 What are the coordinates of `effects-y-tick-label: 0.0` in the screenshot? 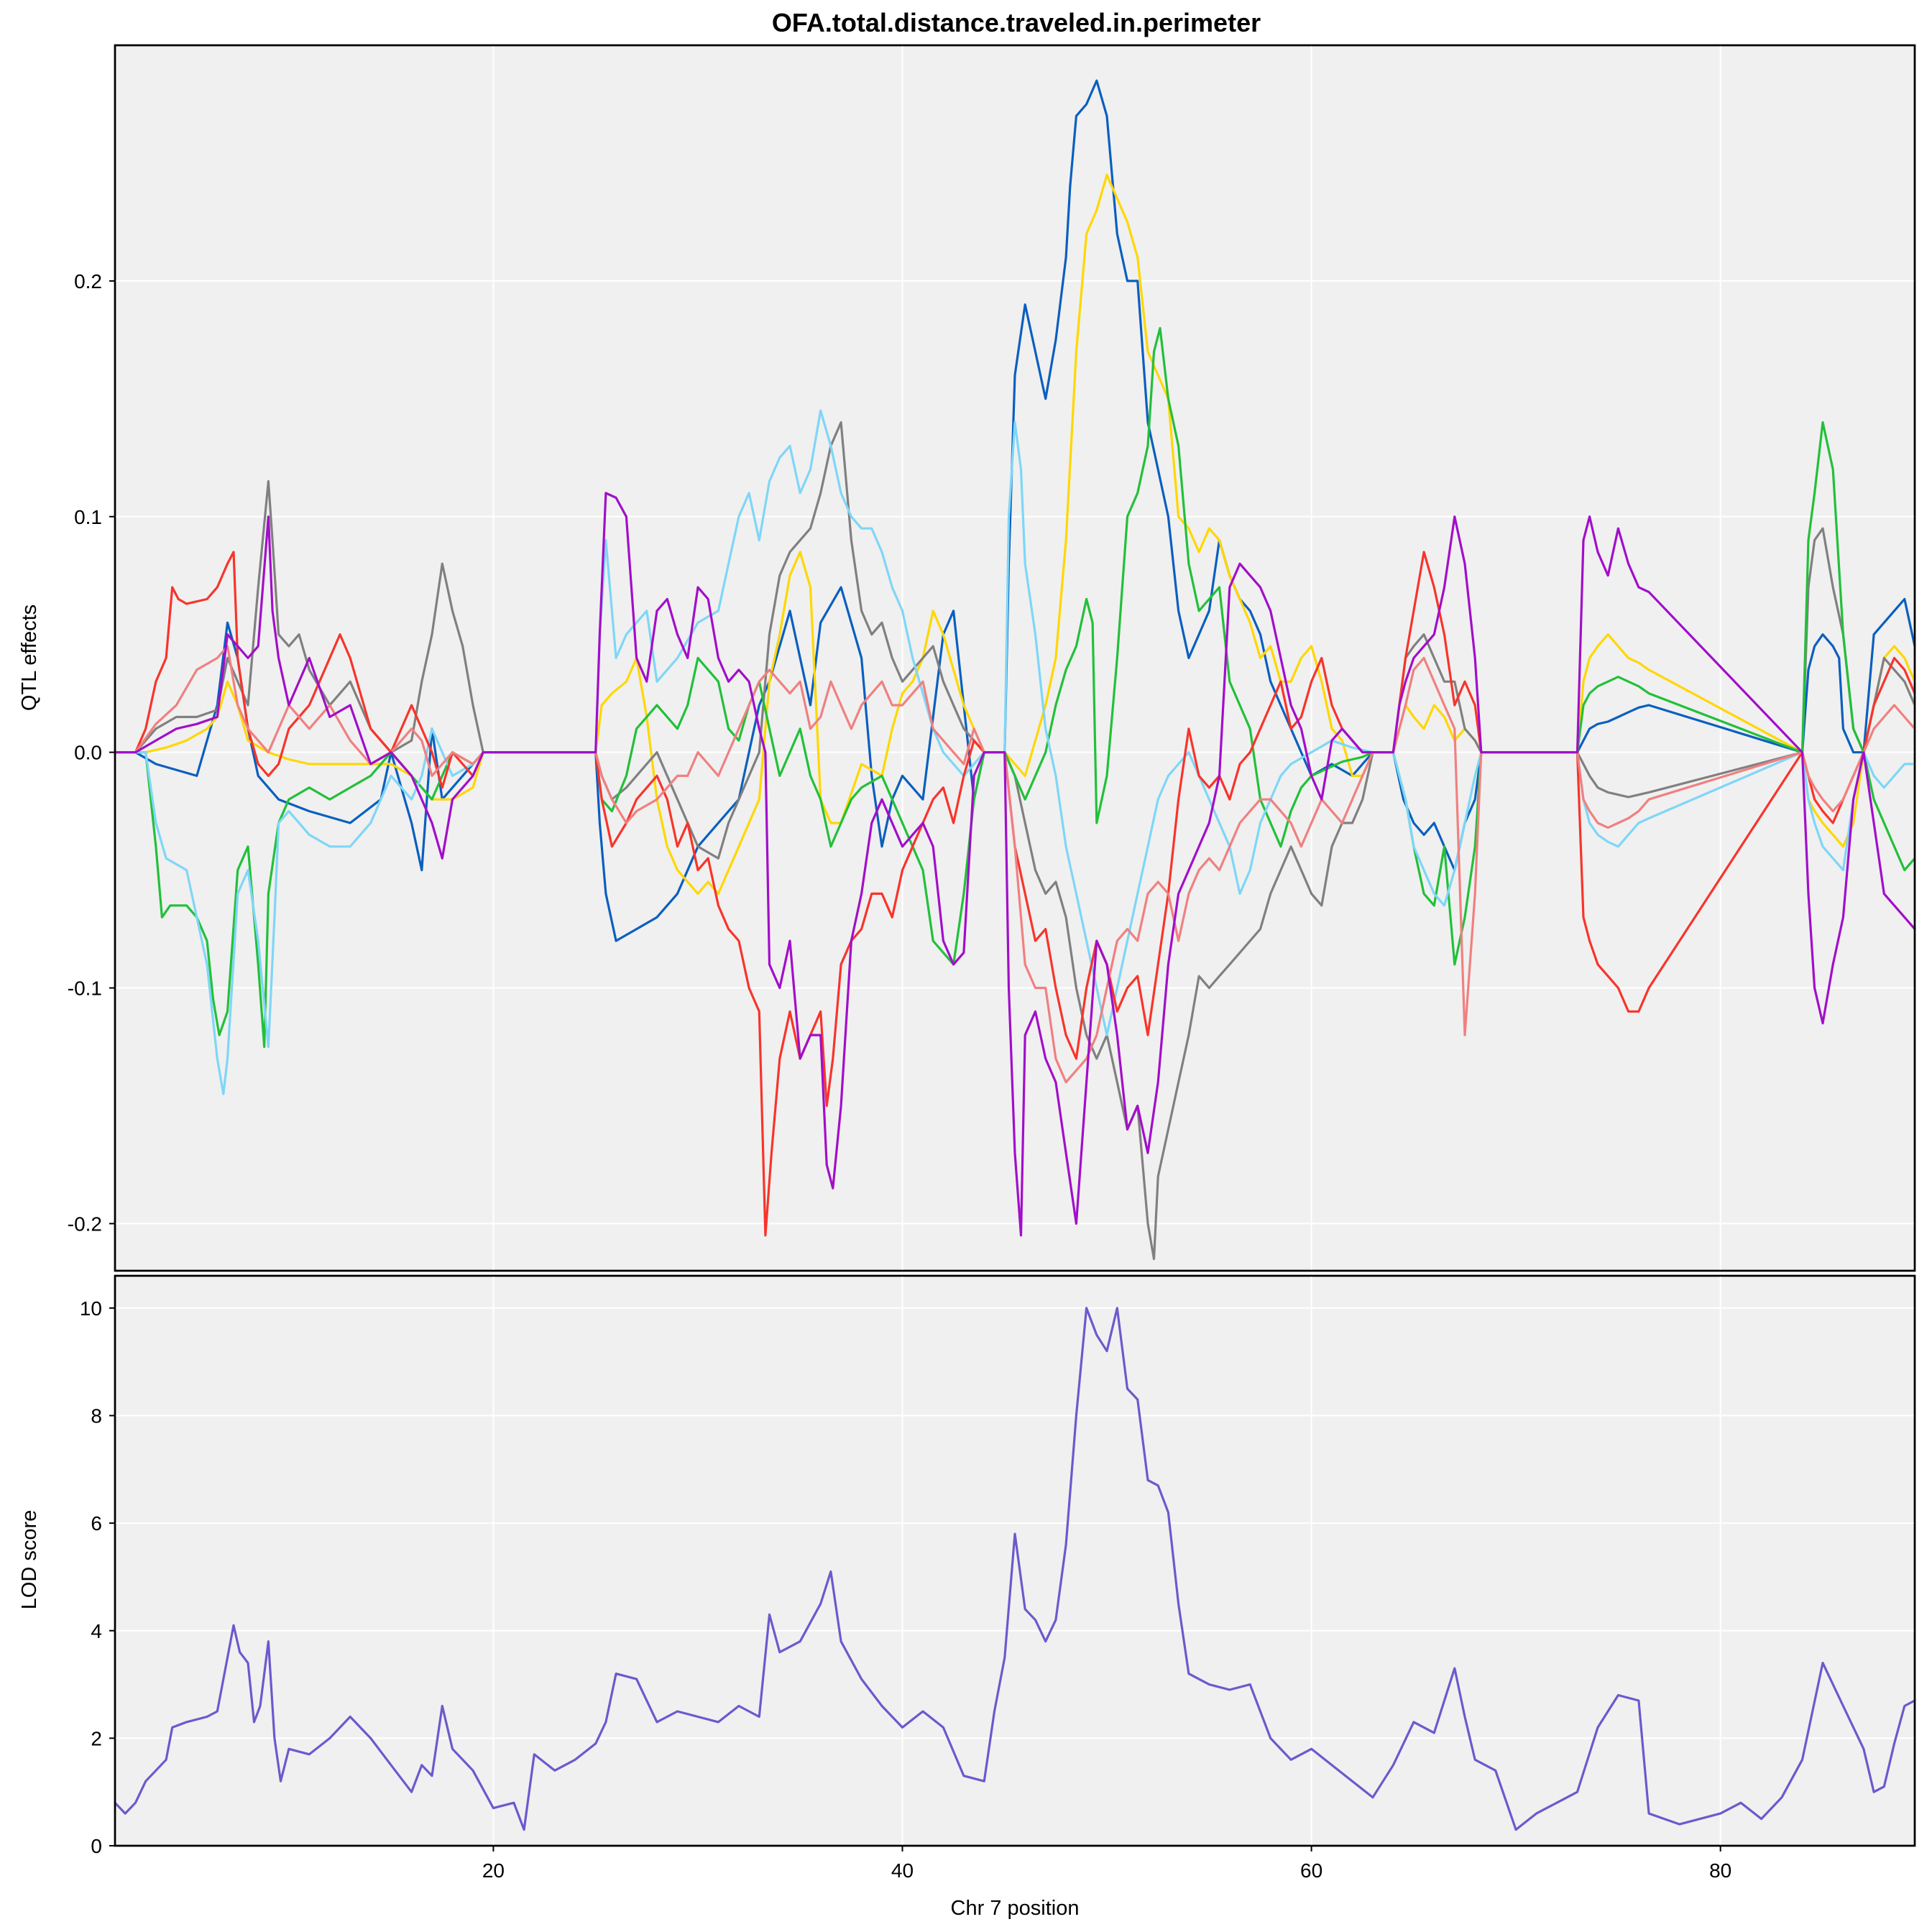 It's located at (88, 753).